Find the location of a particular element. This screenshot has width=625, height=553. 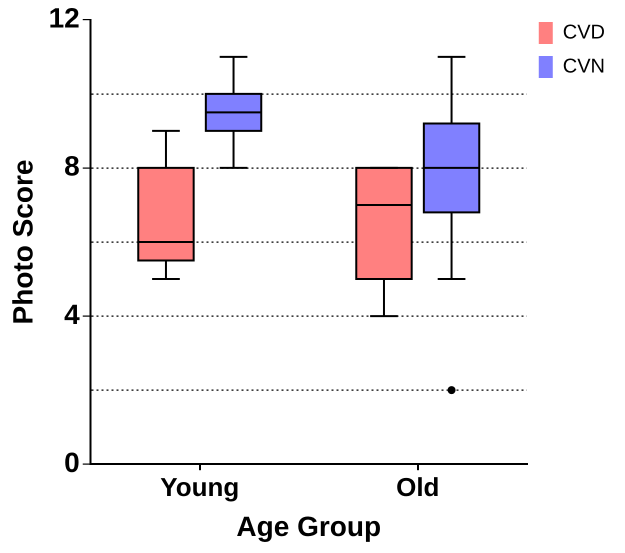

x-tick-label: Young is located at coordinates (200, 487).